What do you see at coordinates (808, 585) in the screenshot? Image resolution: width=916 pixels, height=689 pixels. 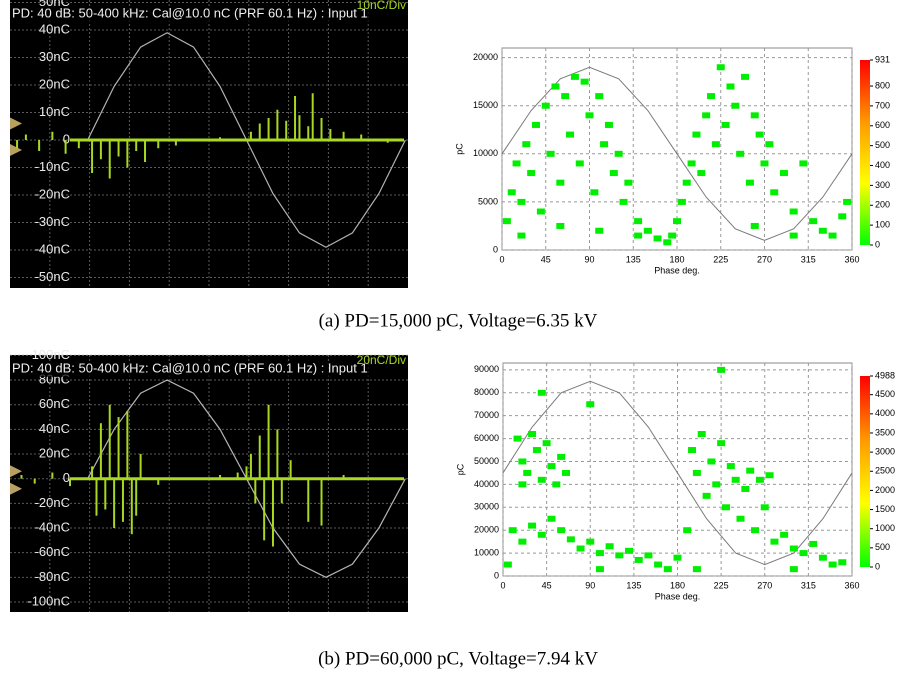 I see `x-tick-label: 315` at bounding box center [808, 585].